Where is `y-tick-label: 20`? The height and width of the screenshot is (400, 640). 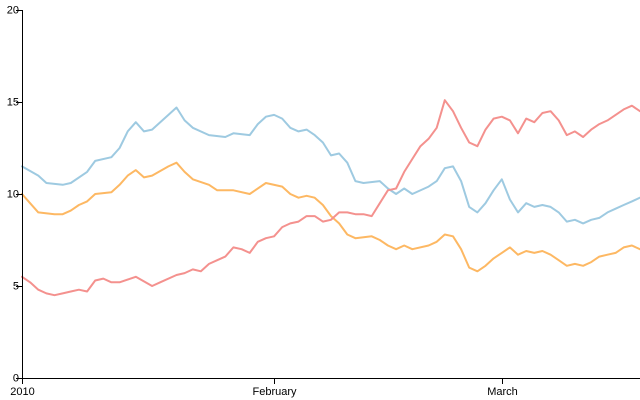
y-tick-label: 20 is located at coordinates (13, 11).